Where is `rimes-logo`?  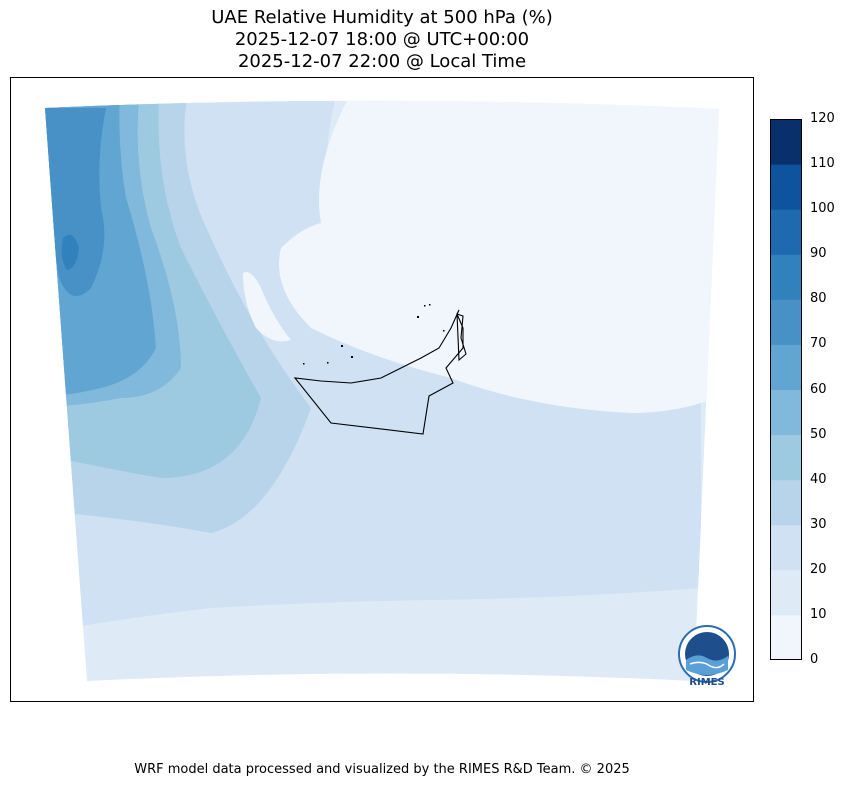 rimes-logo is located at coordinates (707, 654).